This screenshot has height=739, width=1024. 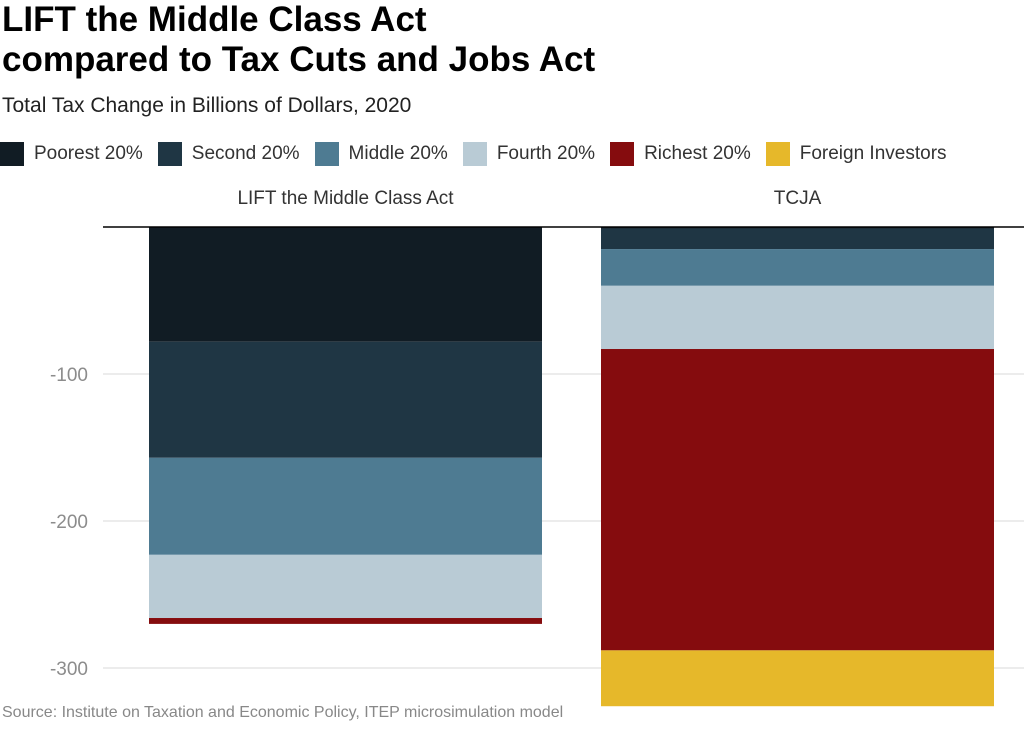 What do you see at coordinates (697, 153) in the screenshot?
I see `legend-label: Richest 20%` at bounding box center [697, 153].